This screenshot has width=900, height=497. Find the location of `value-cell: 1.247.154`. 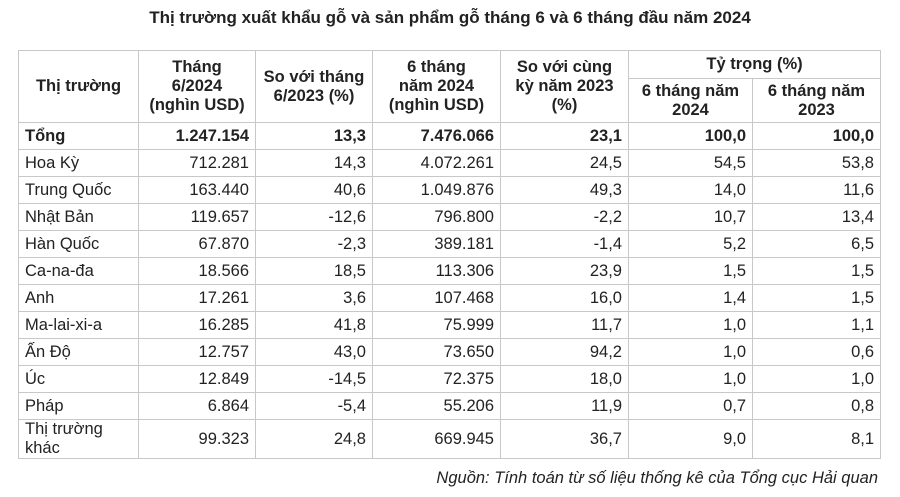

value-cell: 1.247.154 is located at coordinates (197, 136).